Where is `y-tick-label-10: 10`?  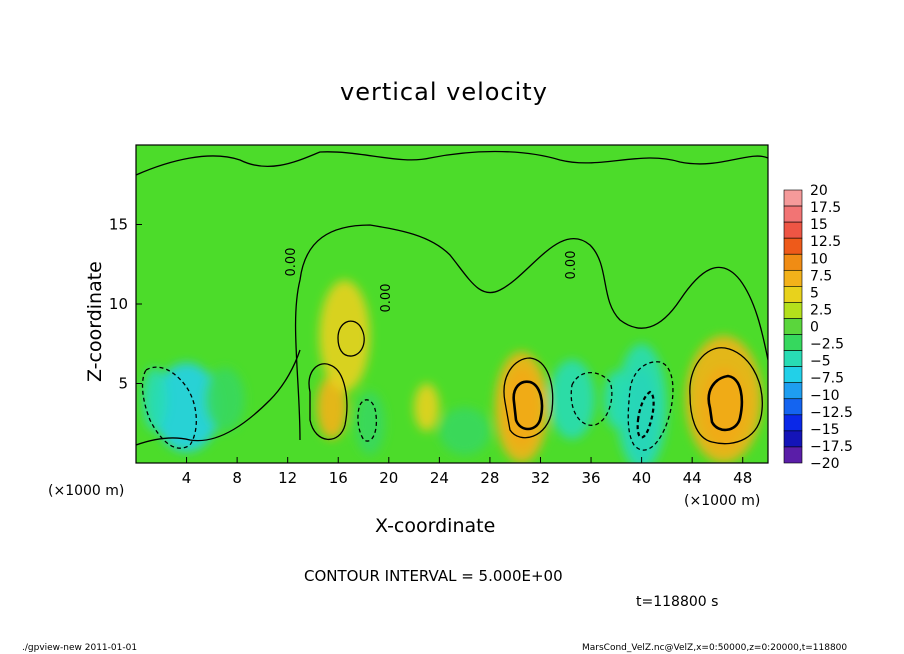
y-tick-label-10: 10 is located at coordinates (118, 304).